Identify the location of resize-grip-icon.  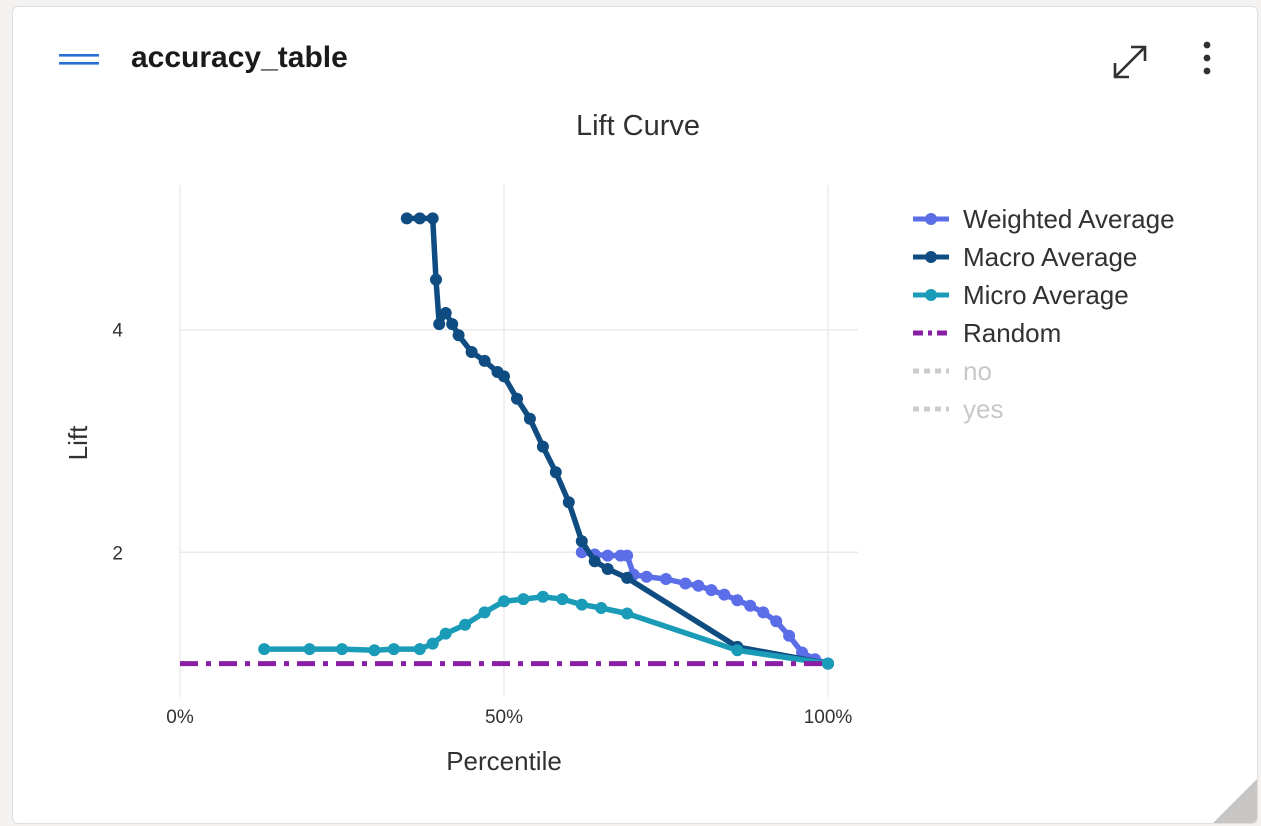
(1235, 801).